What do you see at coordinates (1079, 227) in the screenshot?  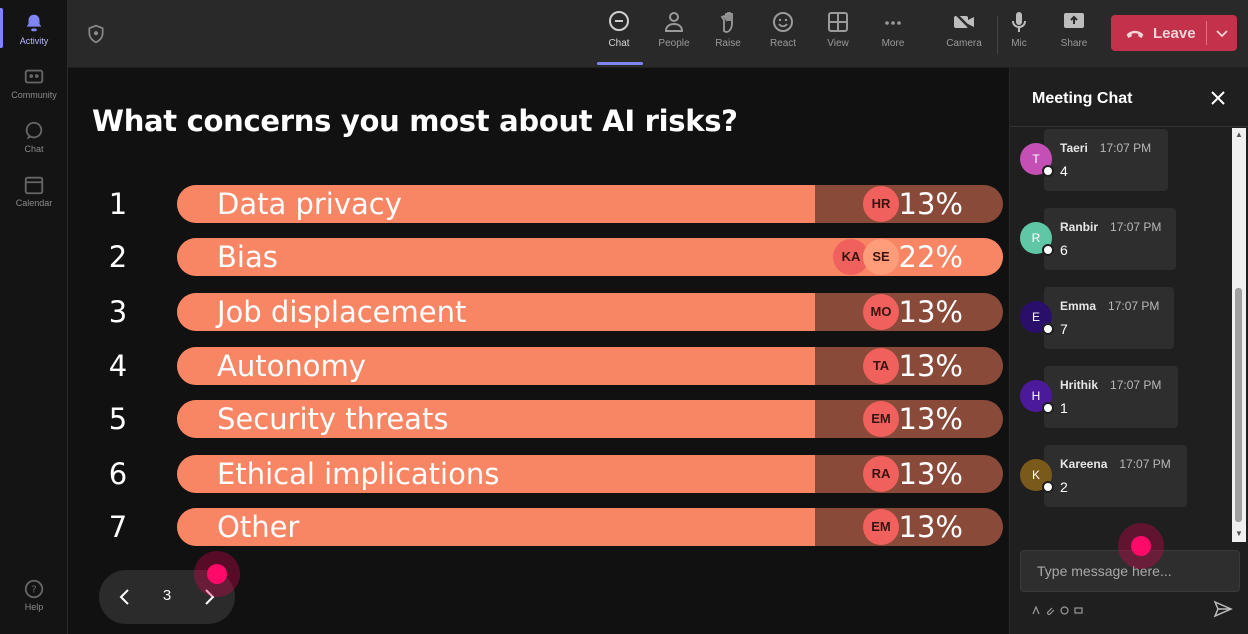 I see `sender-name: Ranbir` at bounding box center [1079, 227].